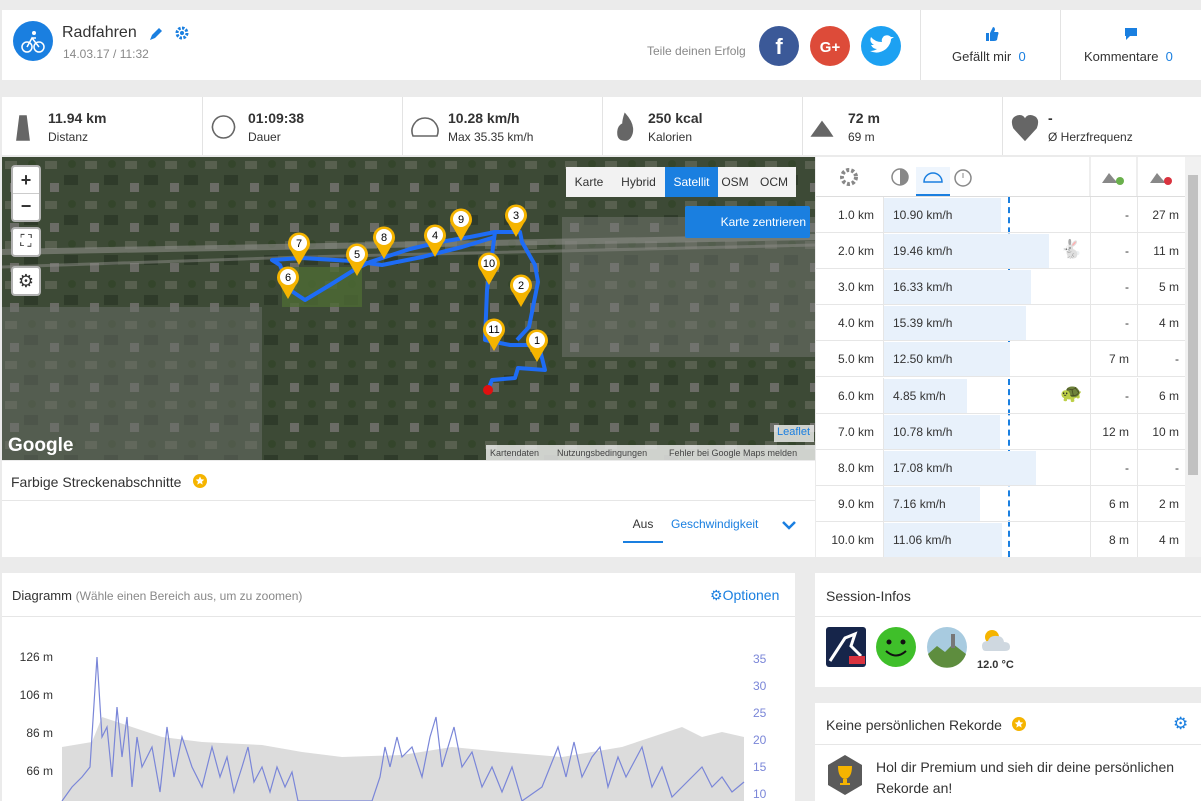  Describe the element at coordinates (745, 595) in the screenshot. I see `options-button: ⚙Optionen` at that location.